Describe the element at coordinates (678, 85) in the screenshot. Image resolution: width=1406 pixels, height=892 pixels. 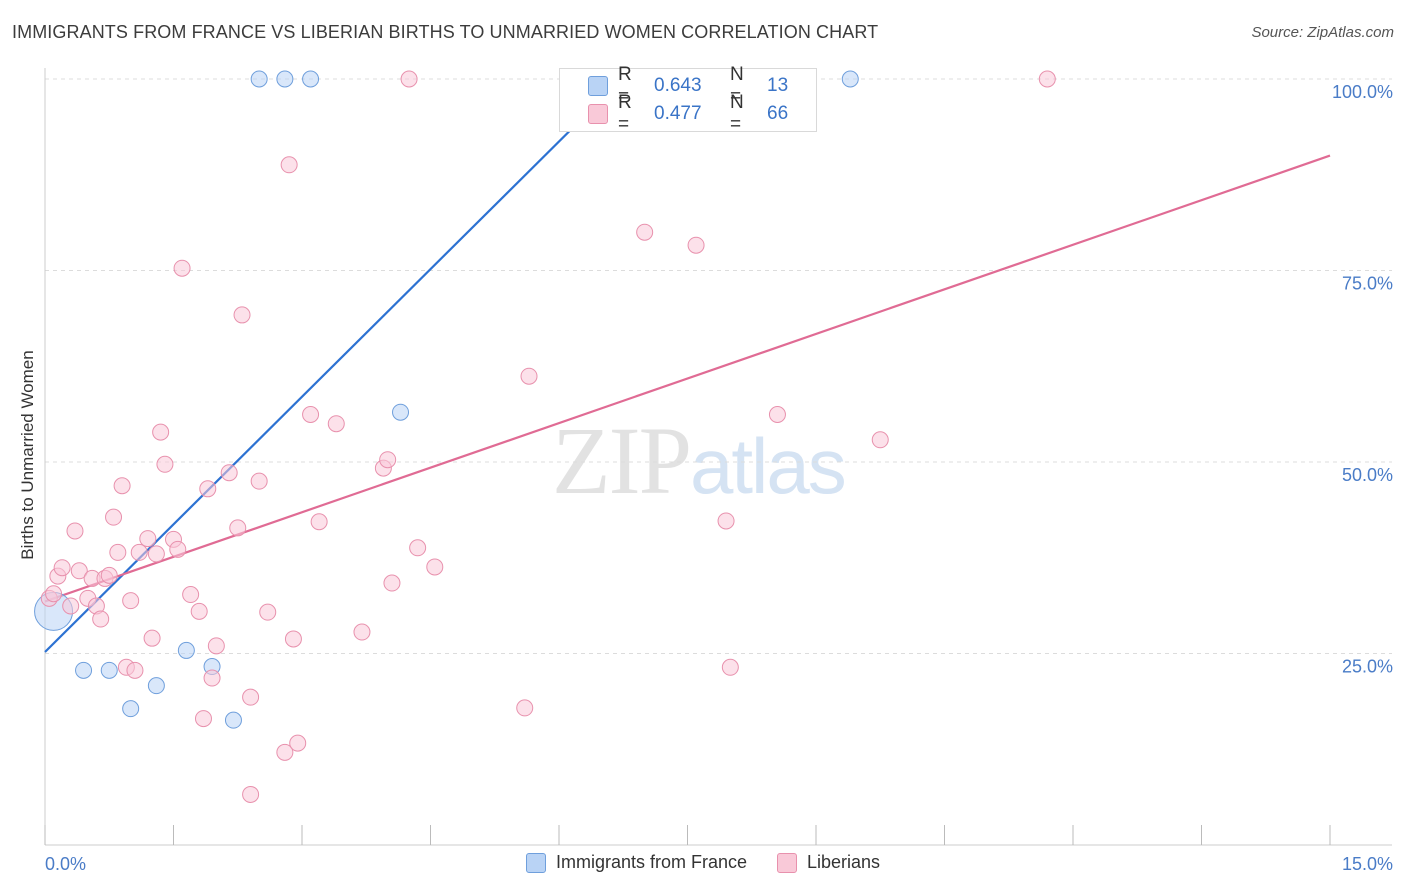
I see `france-r-value: 0.643` at that location.